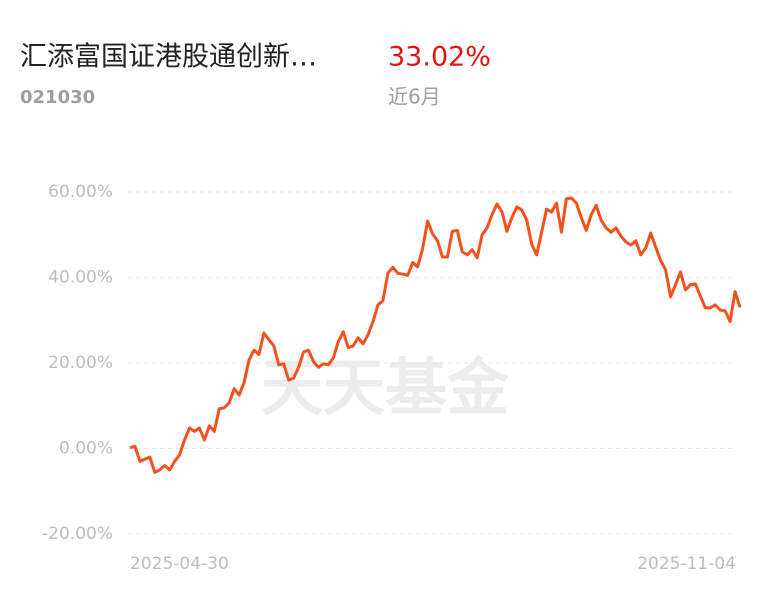  I want to click on x-tick-label: 2025-11-04, so click(686, 564).